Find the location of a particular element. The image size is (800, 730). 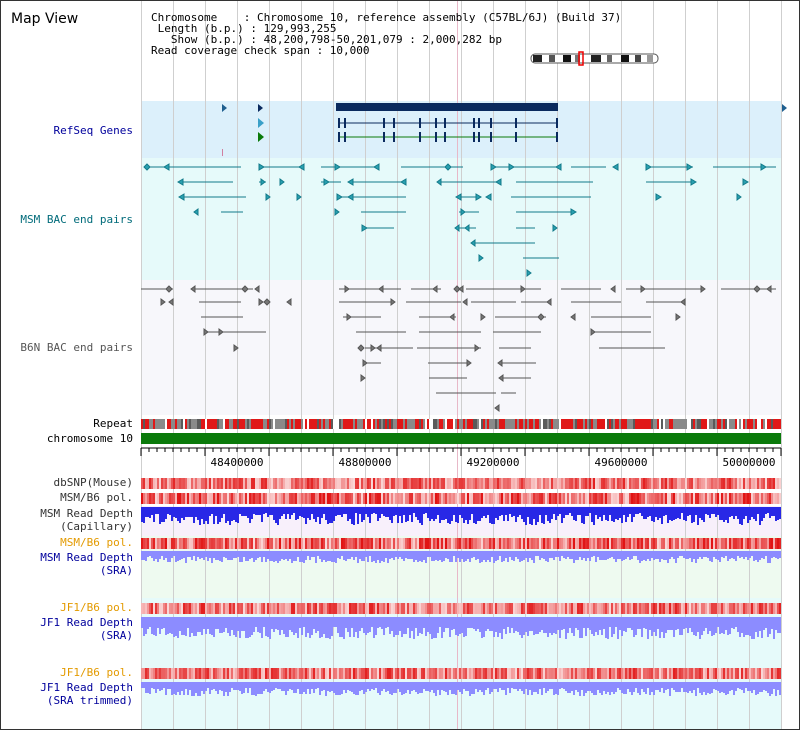

track-label-msm-pol2: MSM/B6 pol. is located at coordinates (96, 542).